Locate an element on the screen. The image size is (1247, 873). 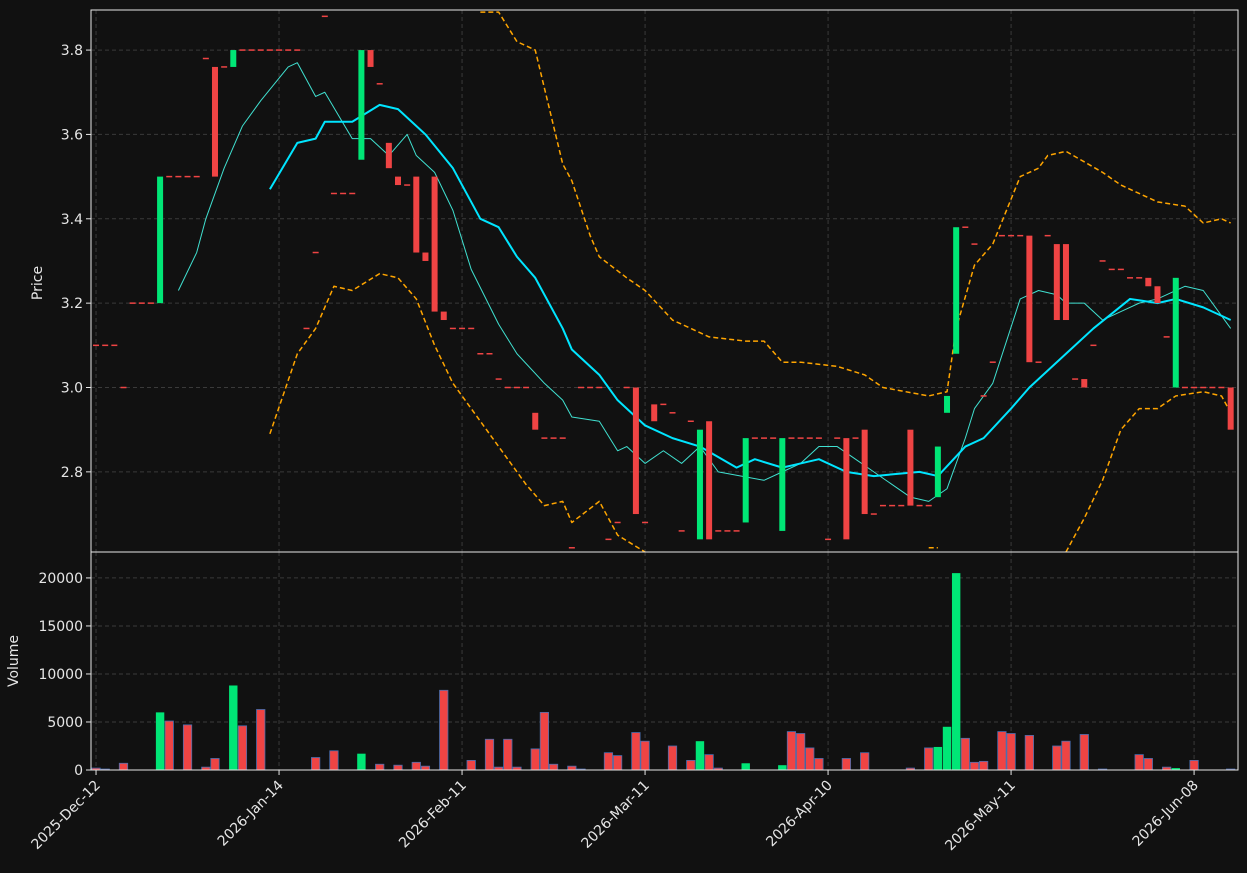
price-axis-label: Price is located at coordinates (38, 283).